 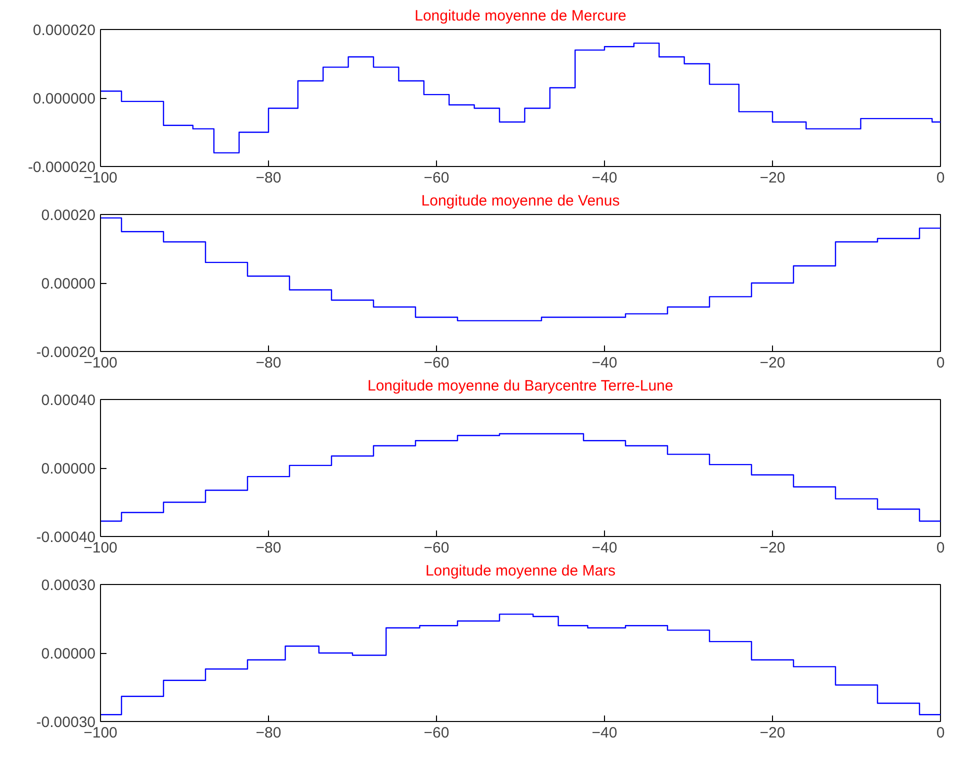 What do you see at coordinates (520, 386) in the screenshot?
I see `chart-title: Longitude moyenne du Barycentre Terre-Lune` at bounding box center [520, 386].